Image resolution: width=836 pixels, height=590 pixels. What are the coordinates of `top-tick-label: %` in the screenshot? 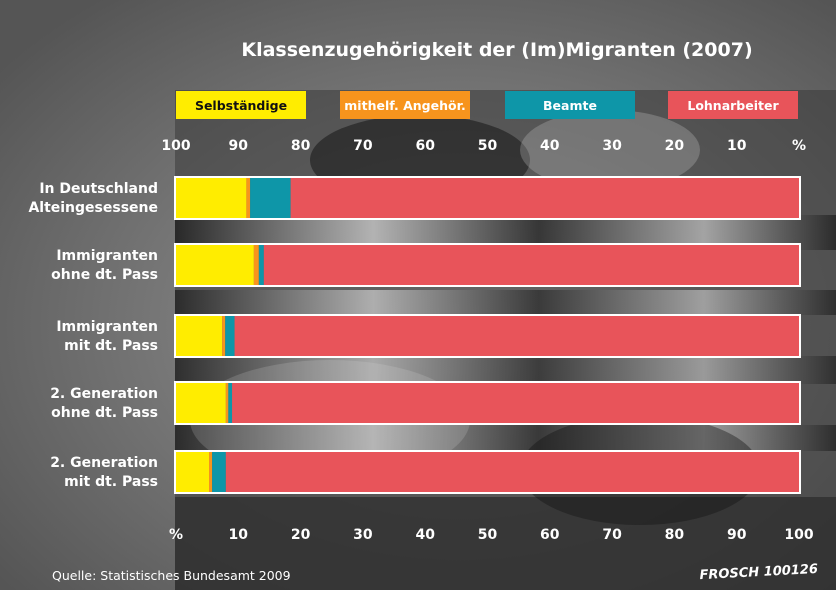 It's located at (799, 146).